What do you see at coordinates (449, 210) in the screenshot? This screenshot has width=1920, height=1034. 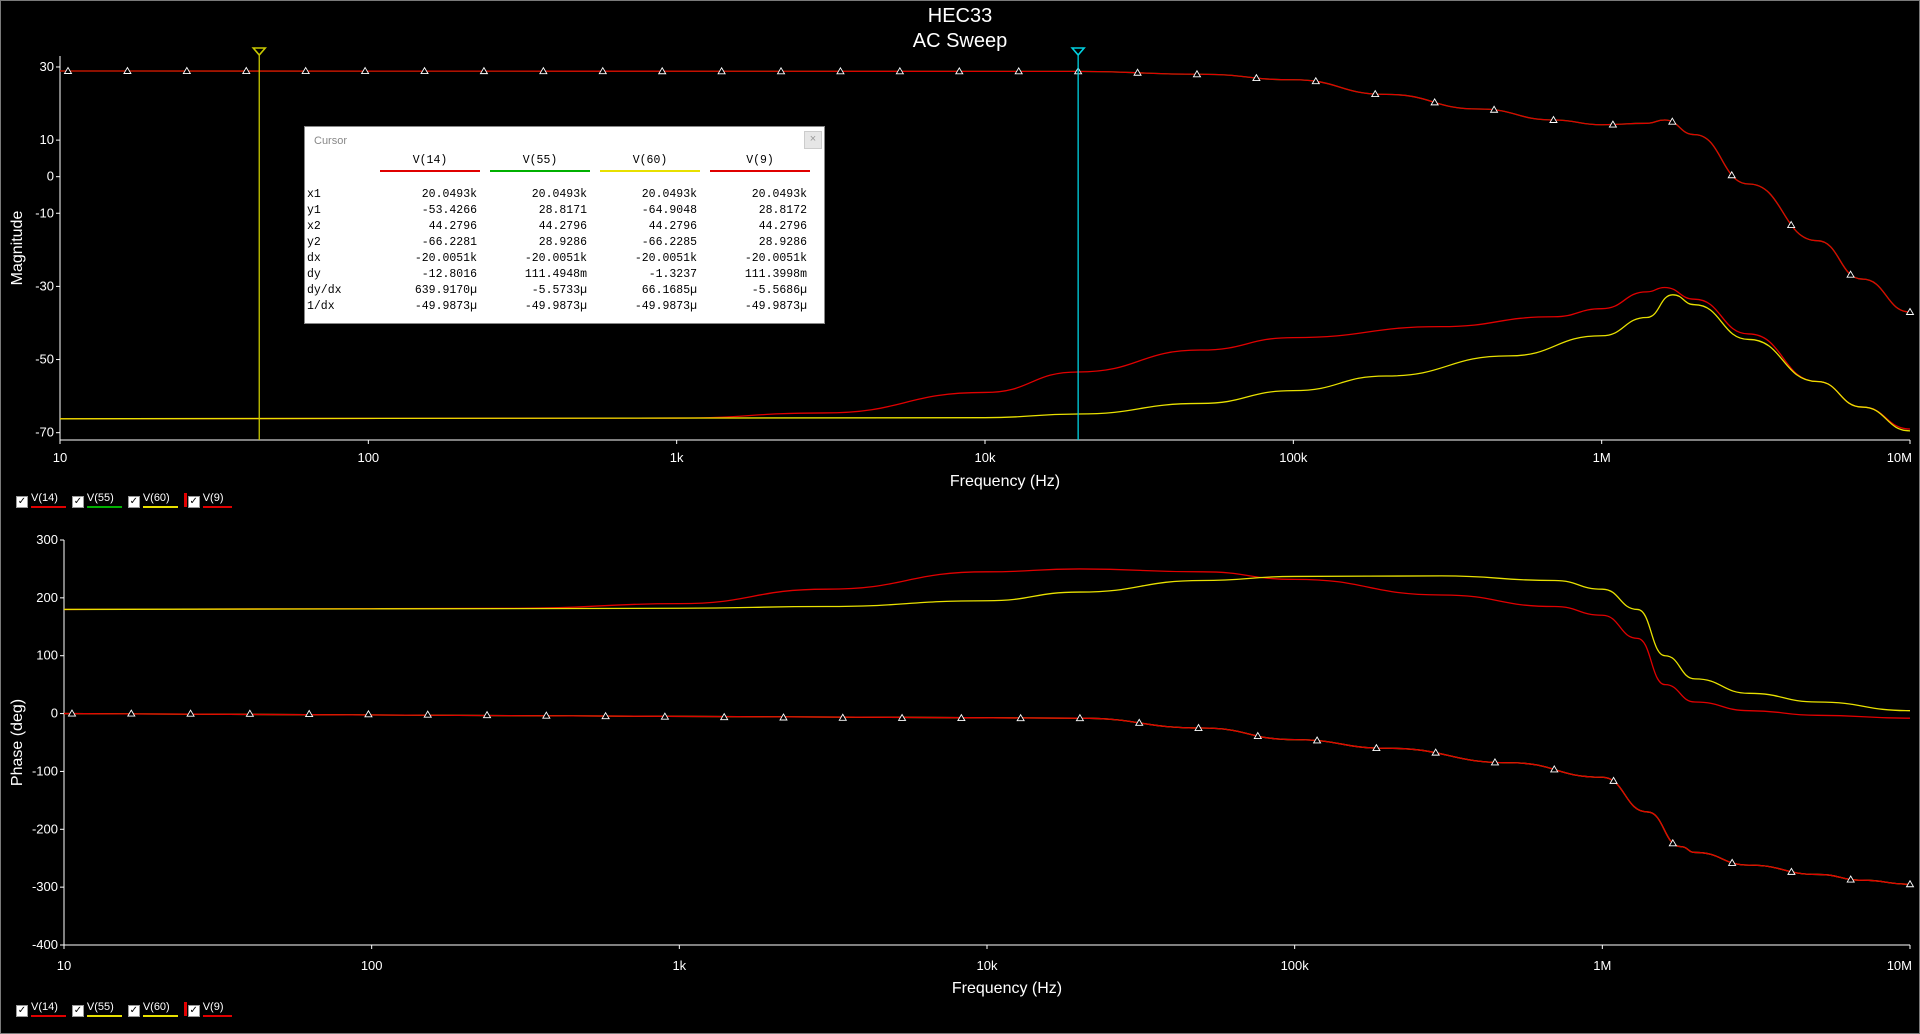 I see `cursor-value: -53.4266` at bounding box center [449, 210].